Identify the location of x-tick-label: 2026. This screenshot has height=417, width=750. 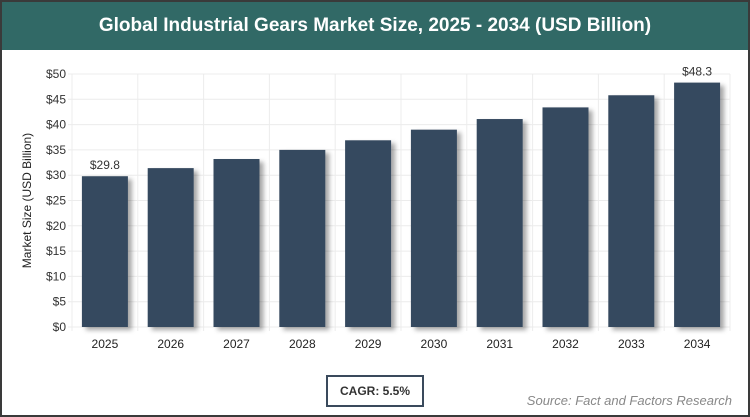
(170, 344).